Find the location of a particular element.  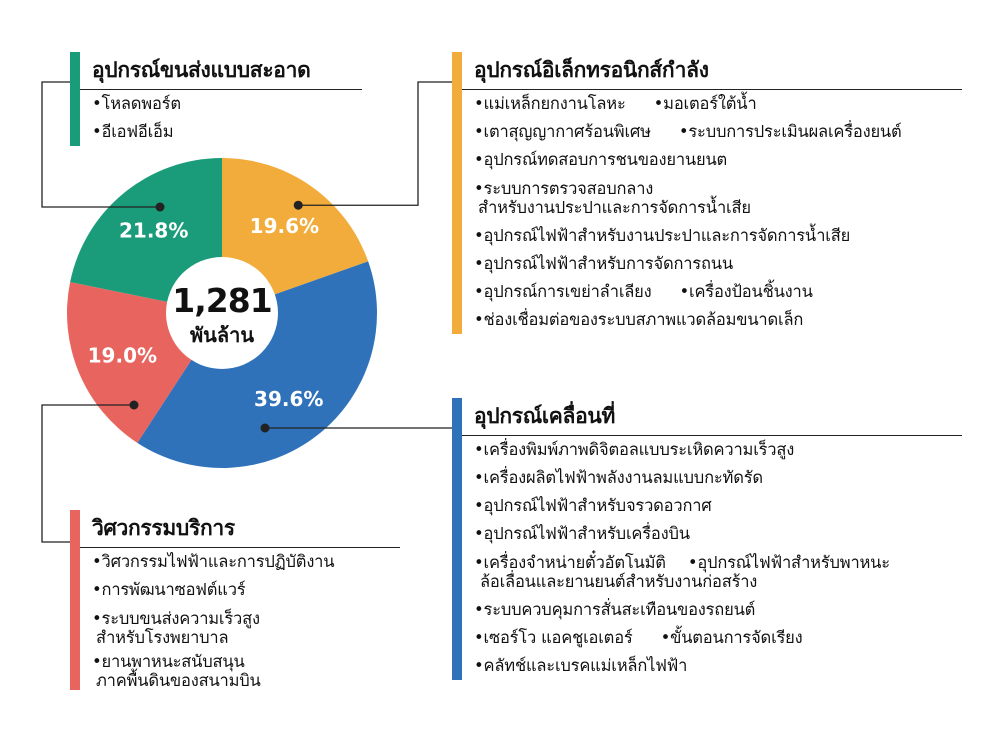

list-item-entry: •มอเตอร์ใต้น้ำ is located at coordinates (705, 103).